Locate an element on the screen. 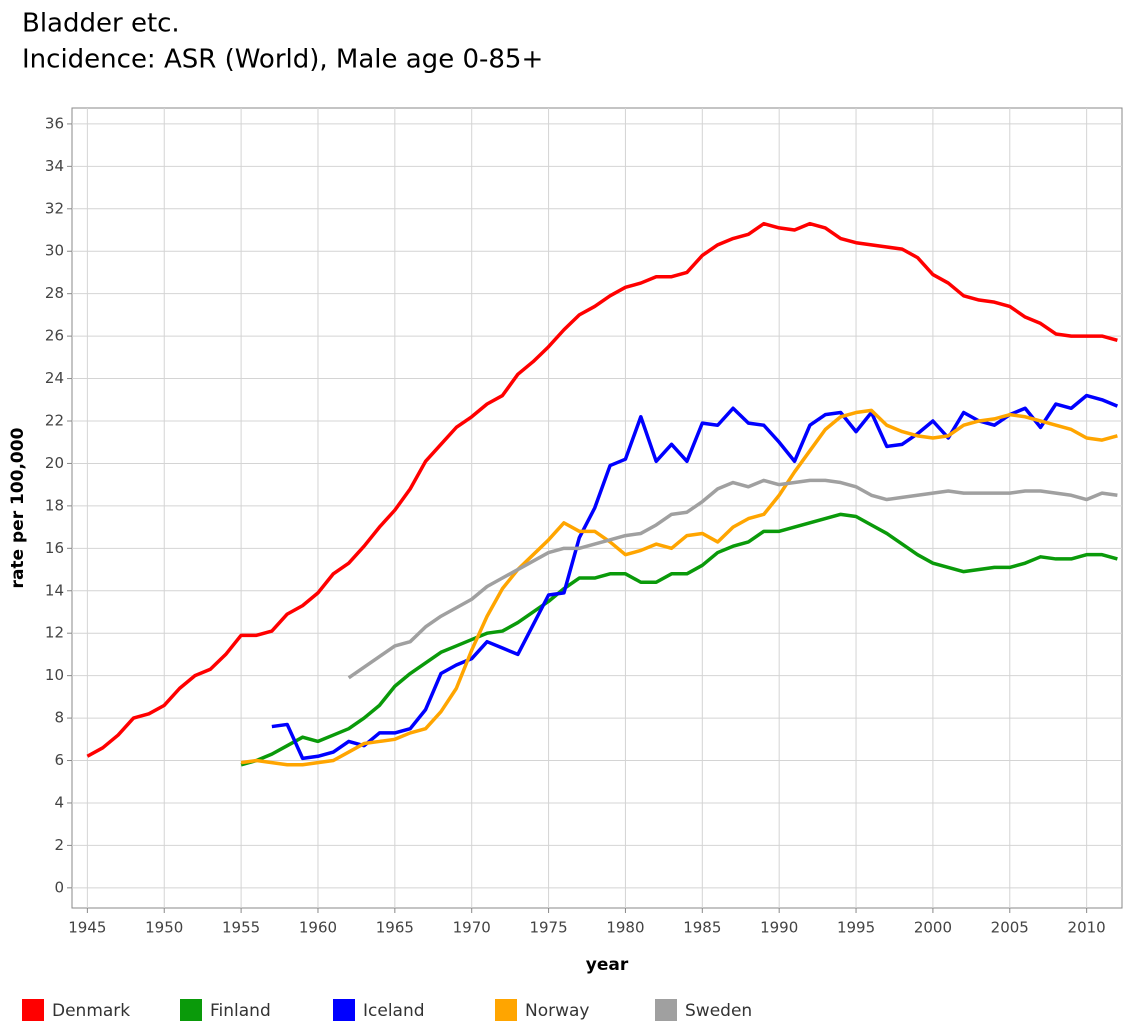  x-tick-label: 1980 is located at coordinates (625, 928).